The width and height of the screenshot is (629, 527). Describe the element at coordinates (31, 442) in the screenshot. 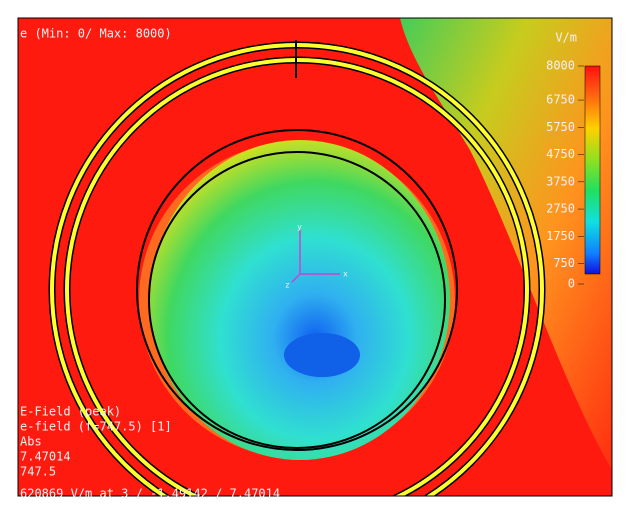

I see `info-line: Abs` at that location.